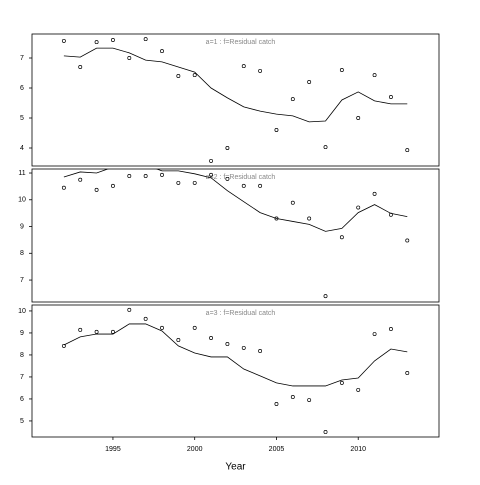  I want to click on panel-title: a=1 : f=Residual catch, so click(241, 42).